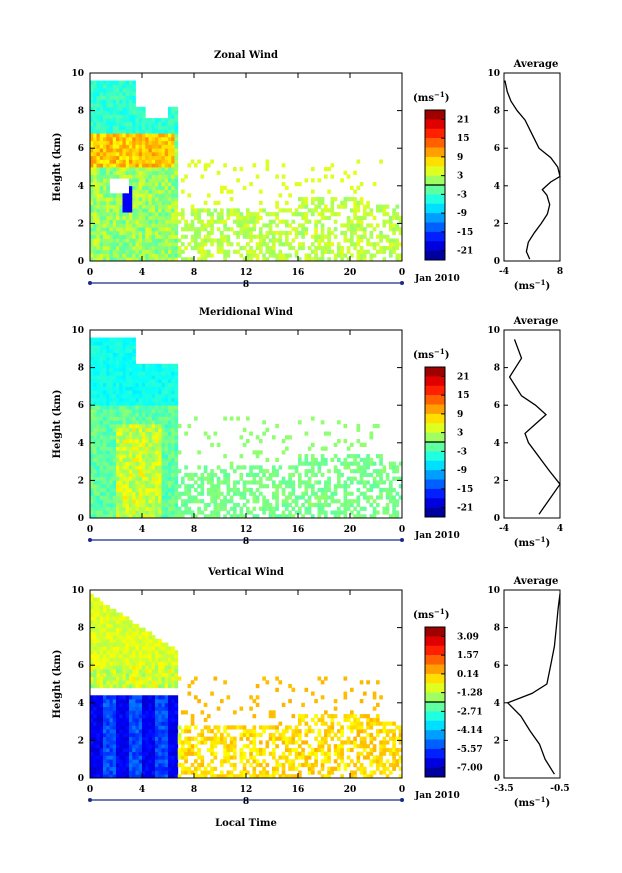  What do you see at coordinates (431, 354) in the screenshot?
I see `colorbar-unit: (ms−1)` at bounding box center [431, 354].